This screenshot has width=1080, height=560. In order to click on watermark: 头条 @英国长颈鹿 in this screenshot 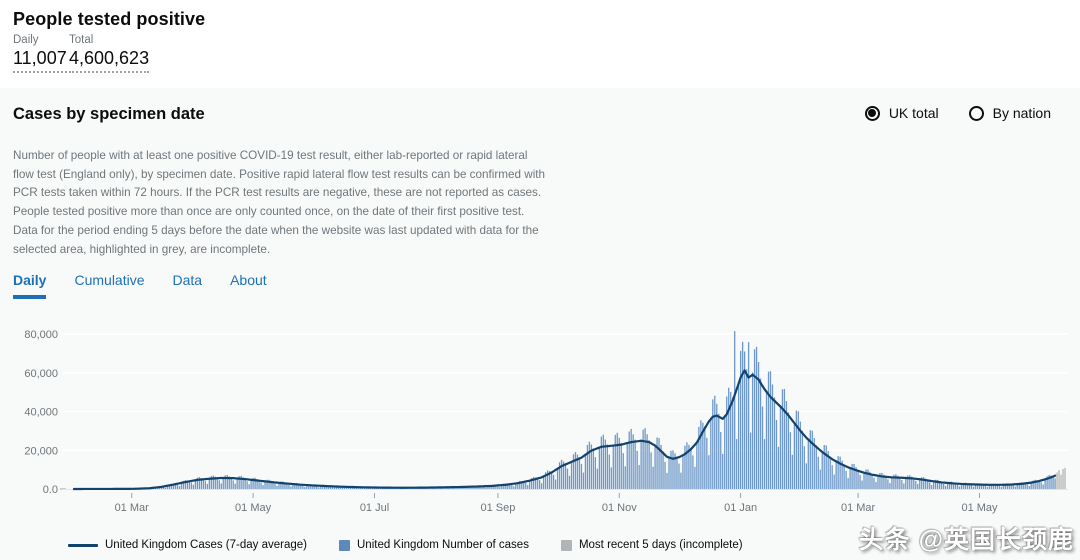, I will do `click(966, 540)`.